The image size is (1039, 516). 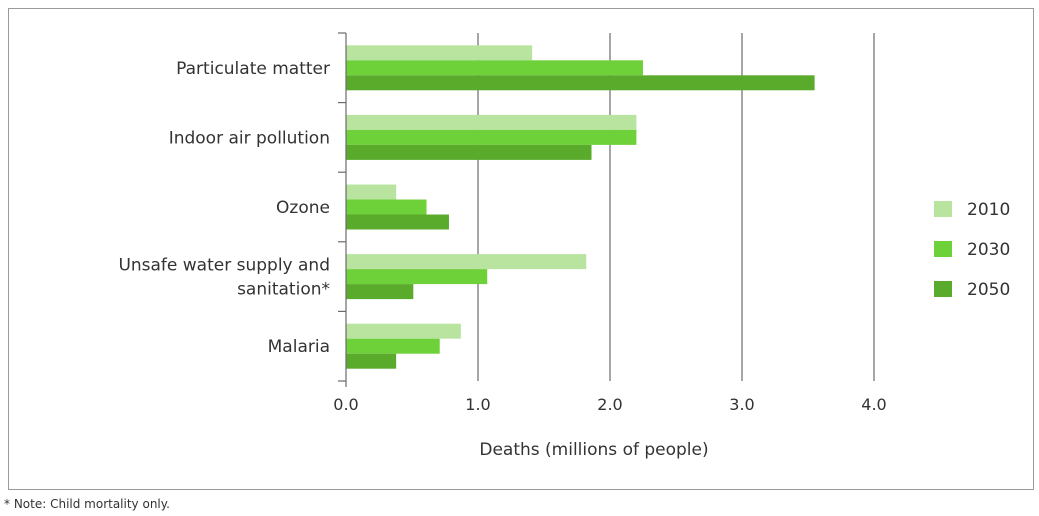 What do you see at coordinates (873, 404) in the screenshot?
I see `x-tick-label: 4.0` at bounding box center [873, 404].